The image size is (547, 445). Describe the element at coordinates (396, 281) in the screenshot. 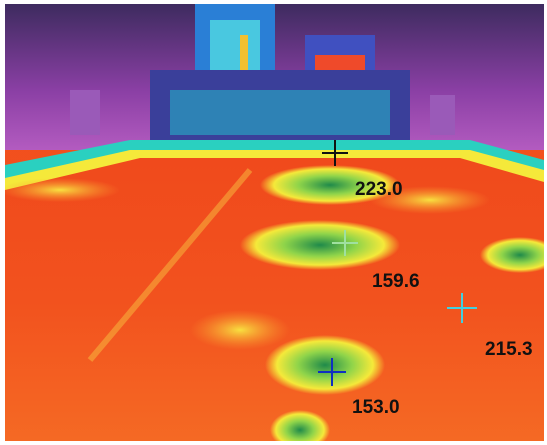

I see `temperature-label: 159.6` at that location.